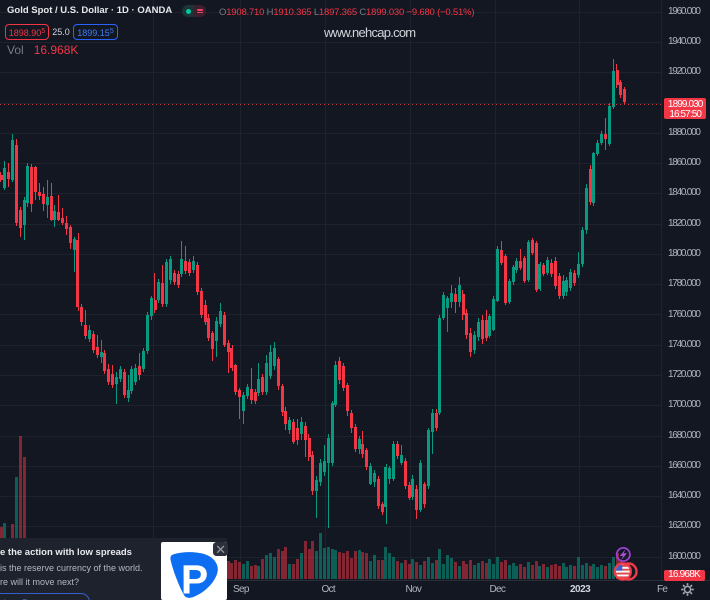 This screenshot has height=600, width=710. What do you see at coordinates (193, 578) in the screenshot?
I see `svg-text: P` at bounding box center [193, 578].